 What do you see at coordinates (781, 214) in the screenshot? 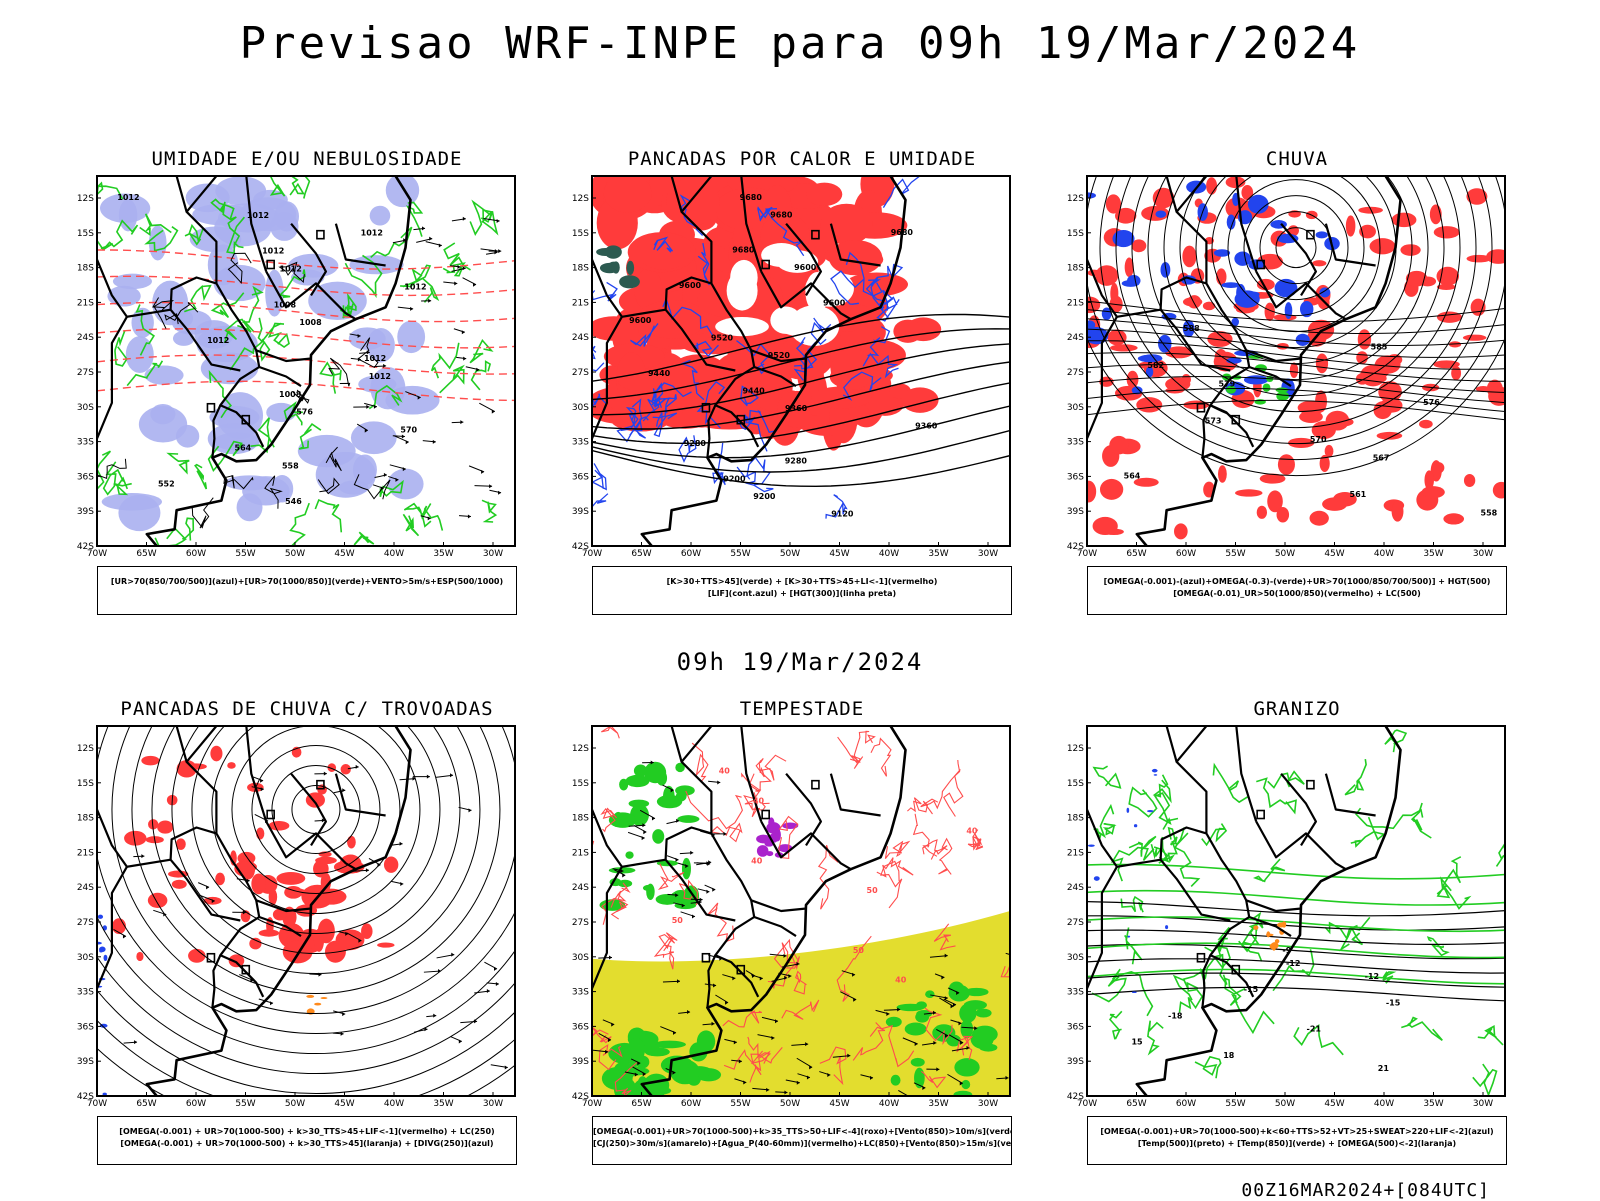
I see `contour-label: 9680` at bounding box center [781, 214].